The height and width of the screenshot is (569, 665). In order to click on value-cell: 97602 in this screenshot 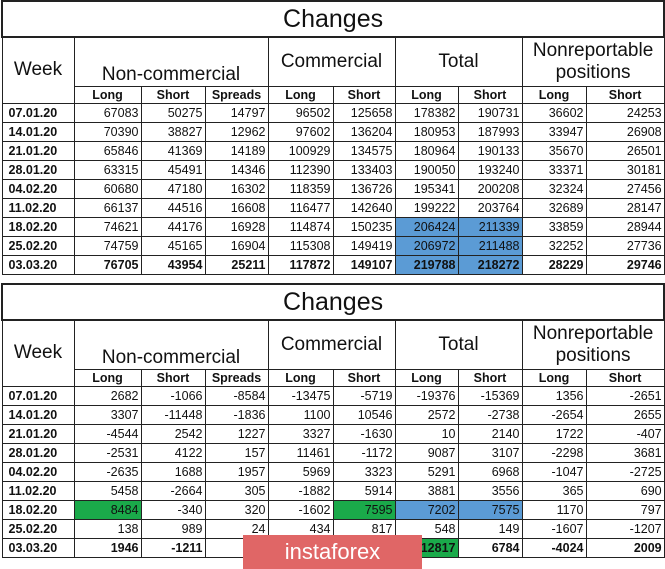, I will do `click(300, 131)`.